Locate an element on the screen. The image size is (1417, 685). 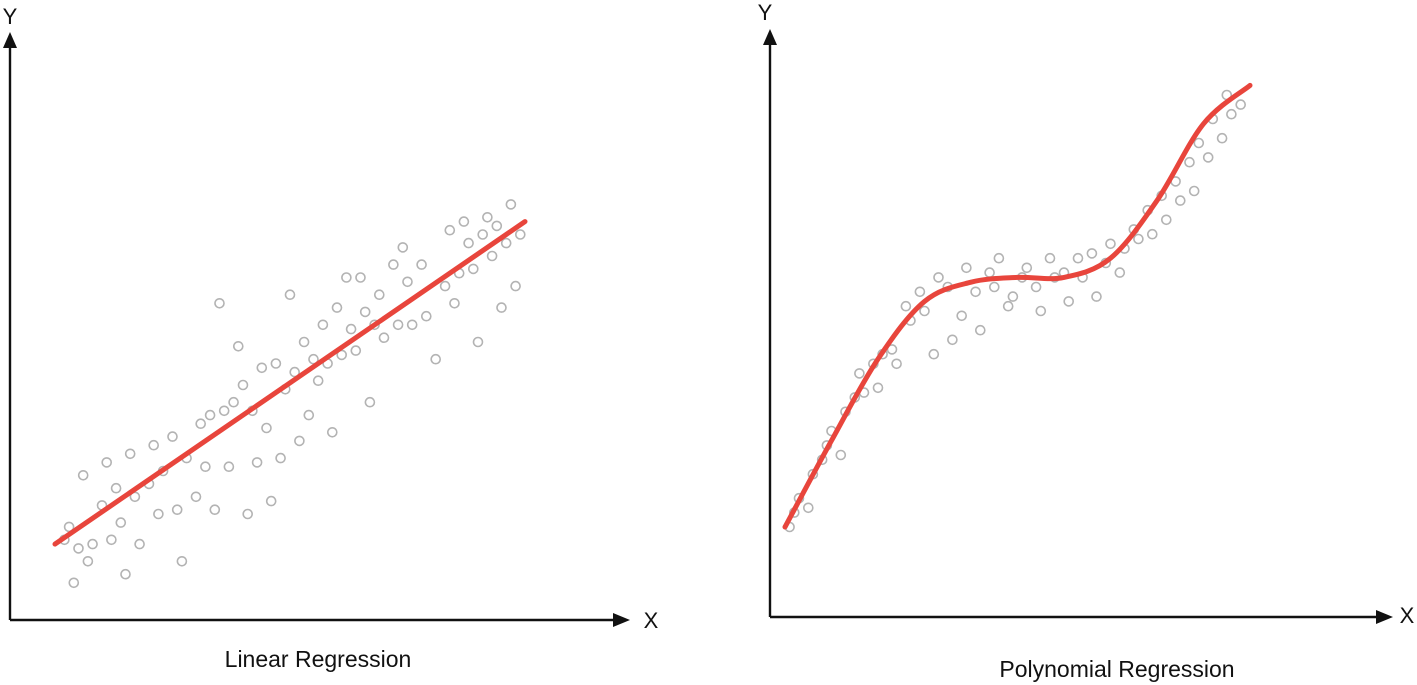
chart-caption: Polynomial Regression is located at coordinates (1116, 669).